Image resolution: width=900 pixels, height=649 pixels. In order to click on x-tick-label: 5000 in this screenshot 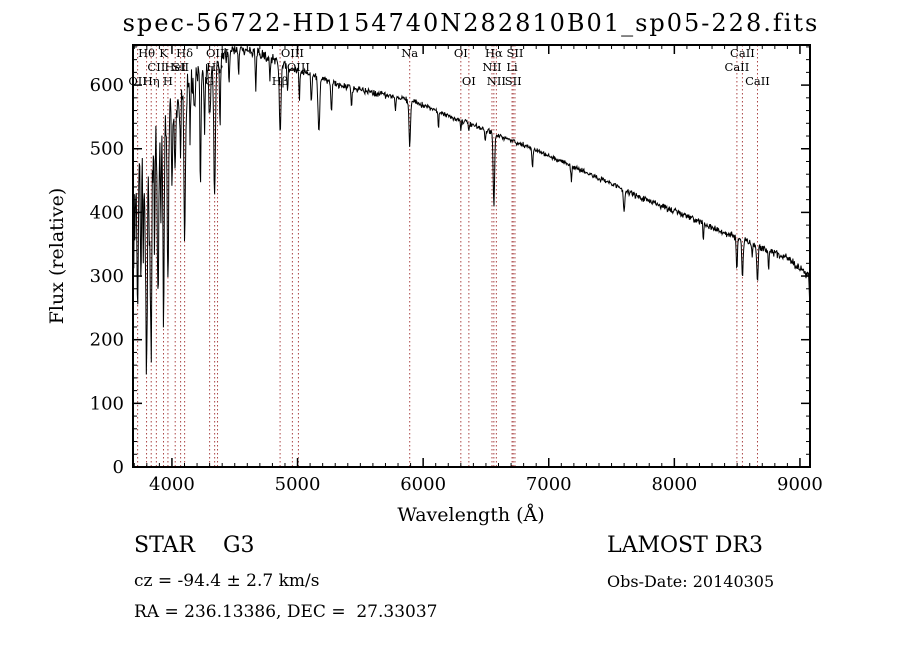, I will do `click(298, 484)`.